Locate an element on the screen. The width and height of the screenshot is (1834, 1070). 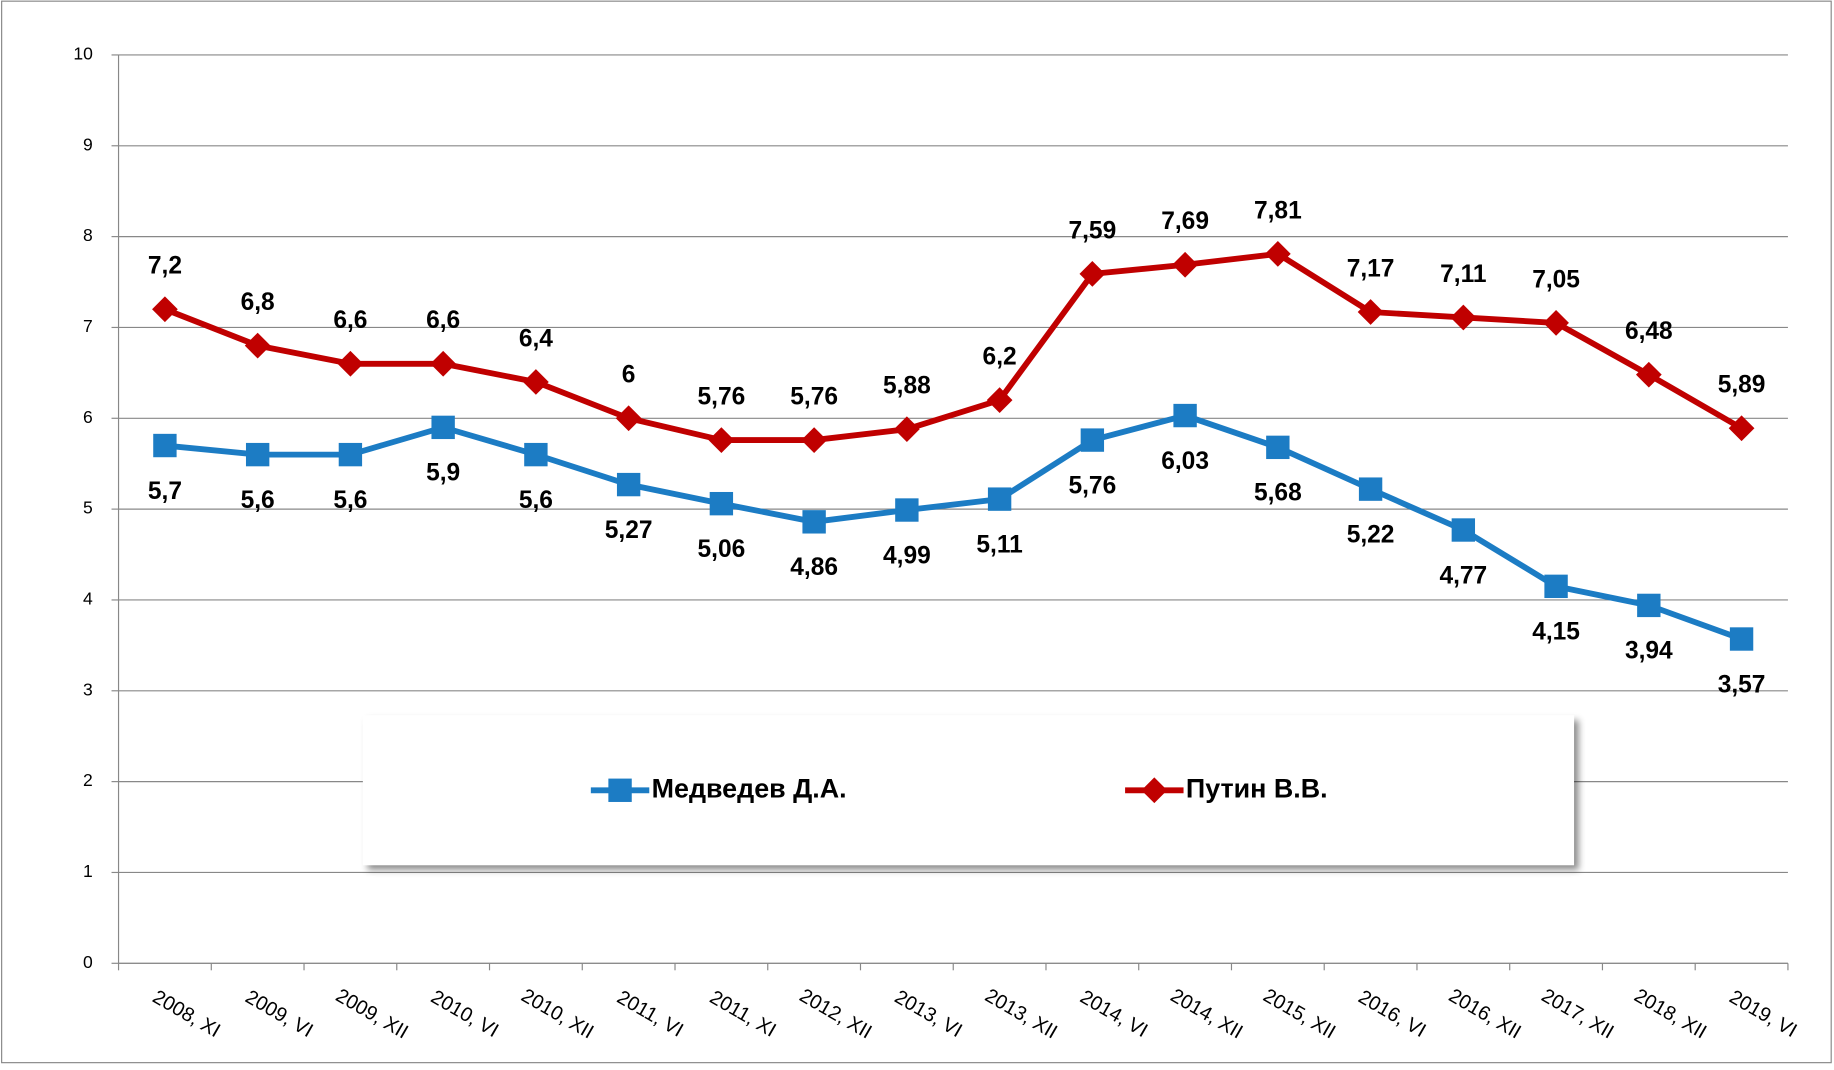
y-tick-label: 6 is located at coordinates (88, 417).